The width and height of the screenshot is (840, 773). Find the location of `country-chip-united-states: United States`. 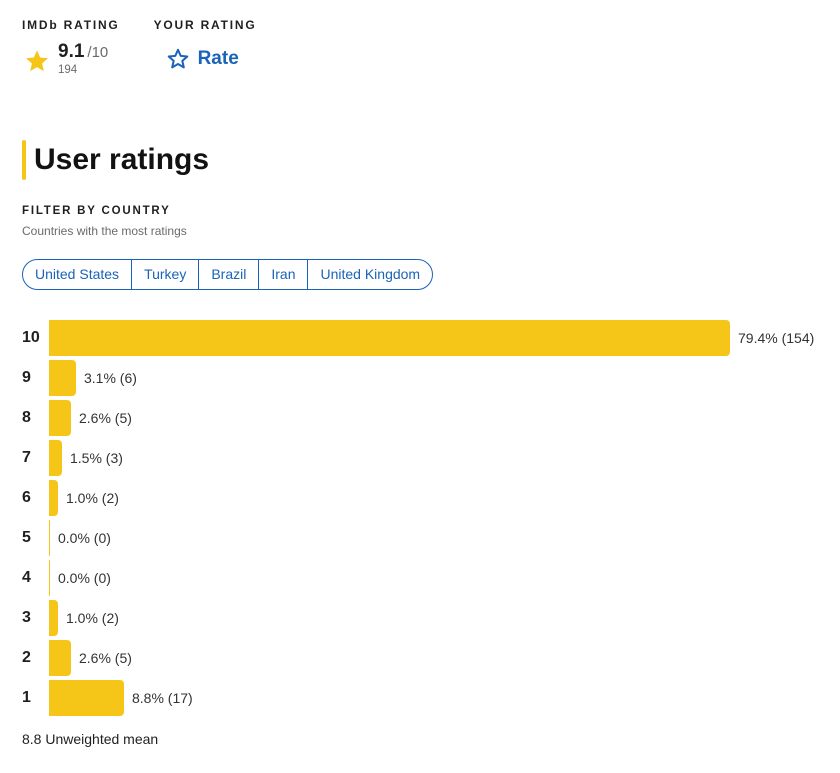

country-chip-united-states: United States is located at coordinates (77, 274).